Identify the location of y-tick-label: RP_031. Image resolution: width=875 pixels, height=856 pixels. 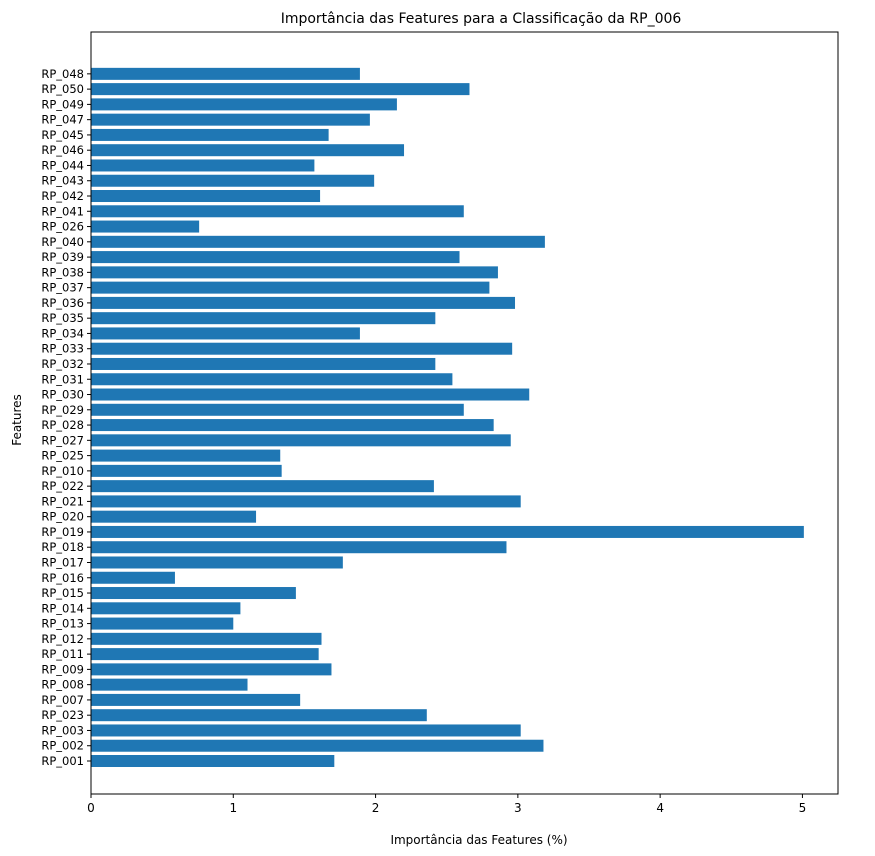
(62, 379).